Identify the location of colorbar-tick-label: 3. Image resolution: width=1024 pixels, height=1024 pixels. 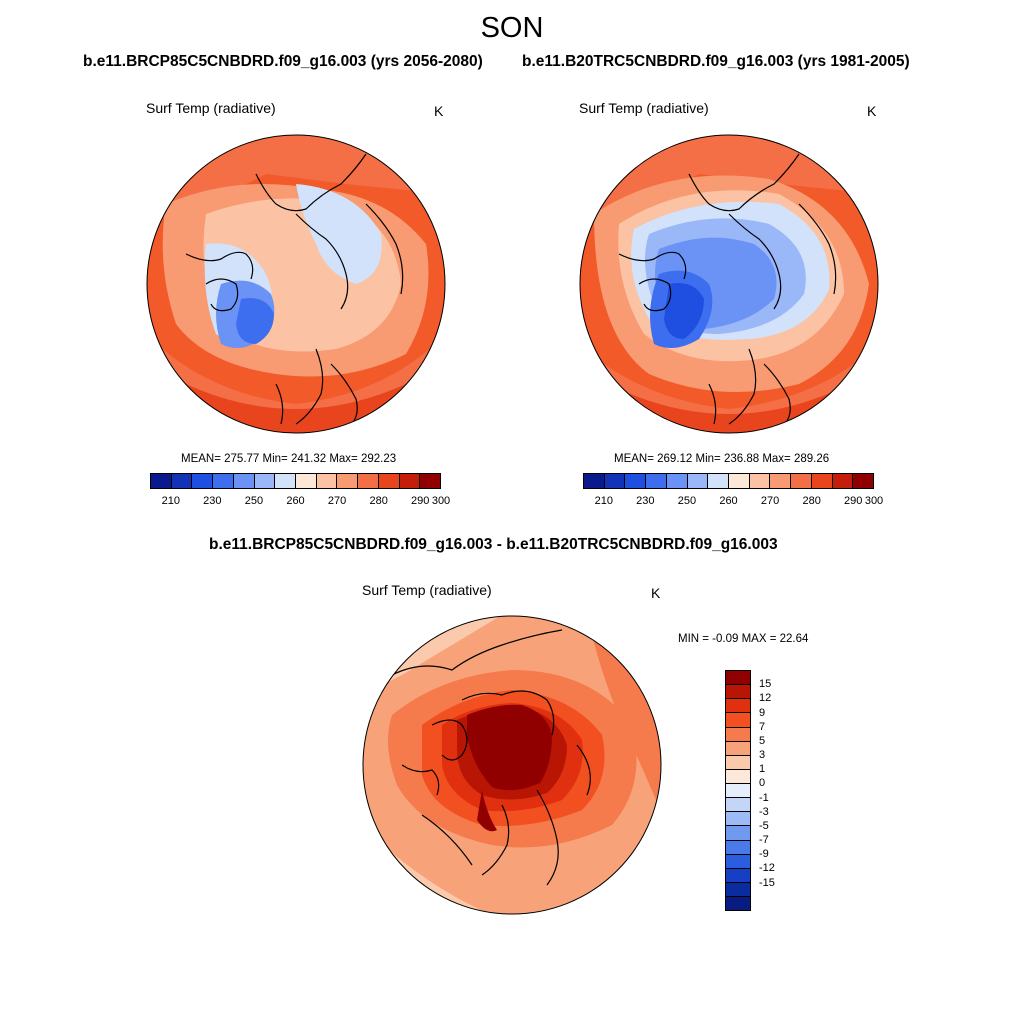
(762, 755).